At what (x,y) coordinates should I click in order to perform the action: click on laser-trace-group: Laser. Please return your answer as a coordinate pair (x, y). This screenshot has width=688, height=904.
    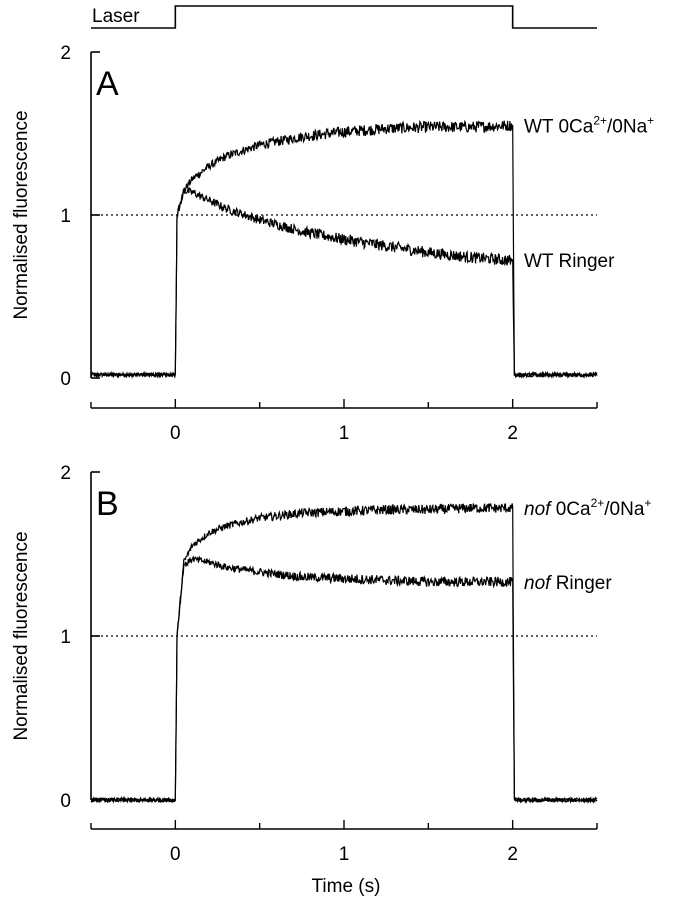
    Looking at the image, I should click on (344, 17).